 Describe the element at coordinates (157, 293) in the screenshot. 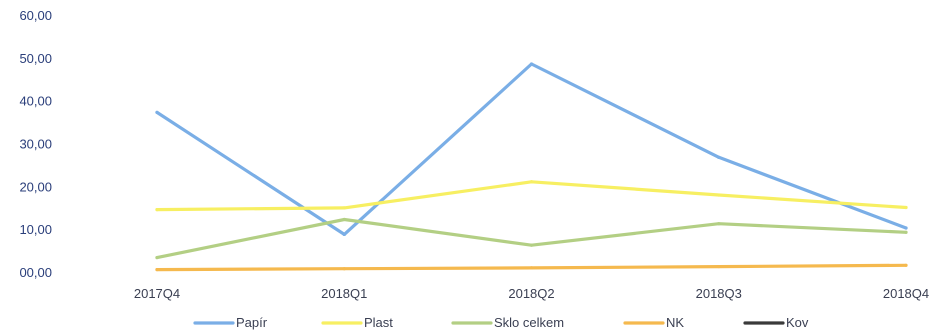

I see `x-tick-label: 2017Q4` at that location.